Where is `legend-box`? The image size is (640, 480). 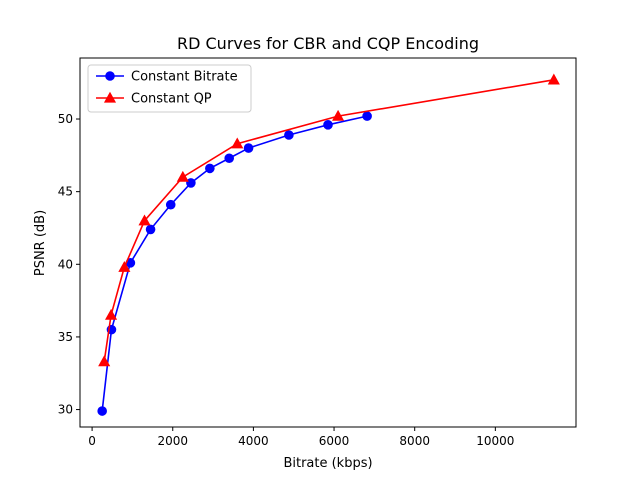
legend-box is located at coordinates (169, 88).